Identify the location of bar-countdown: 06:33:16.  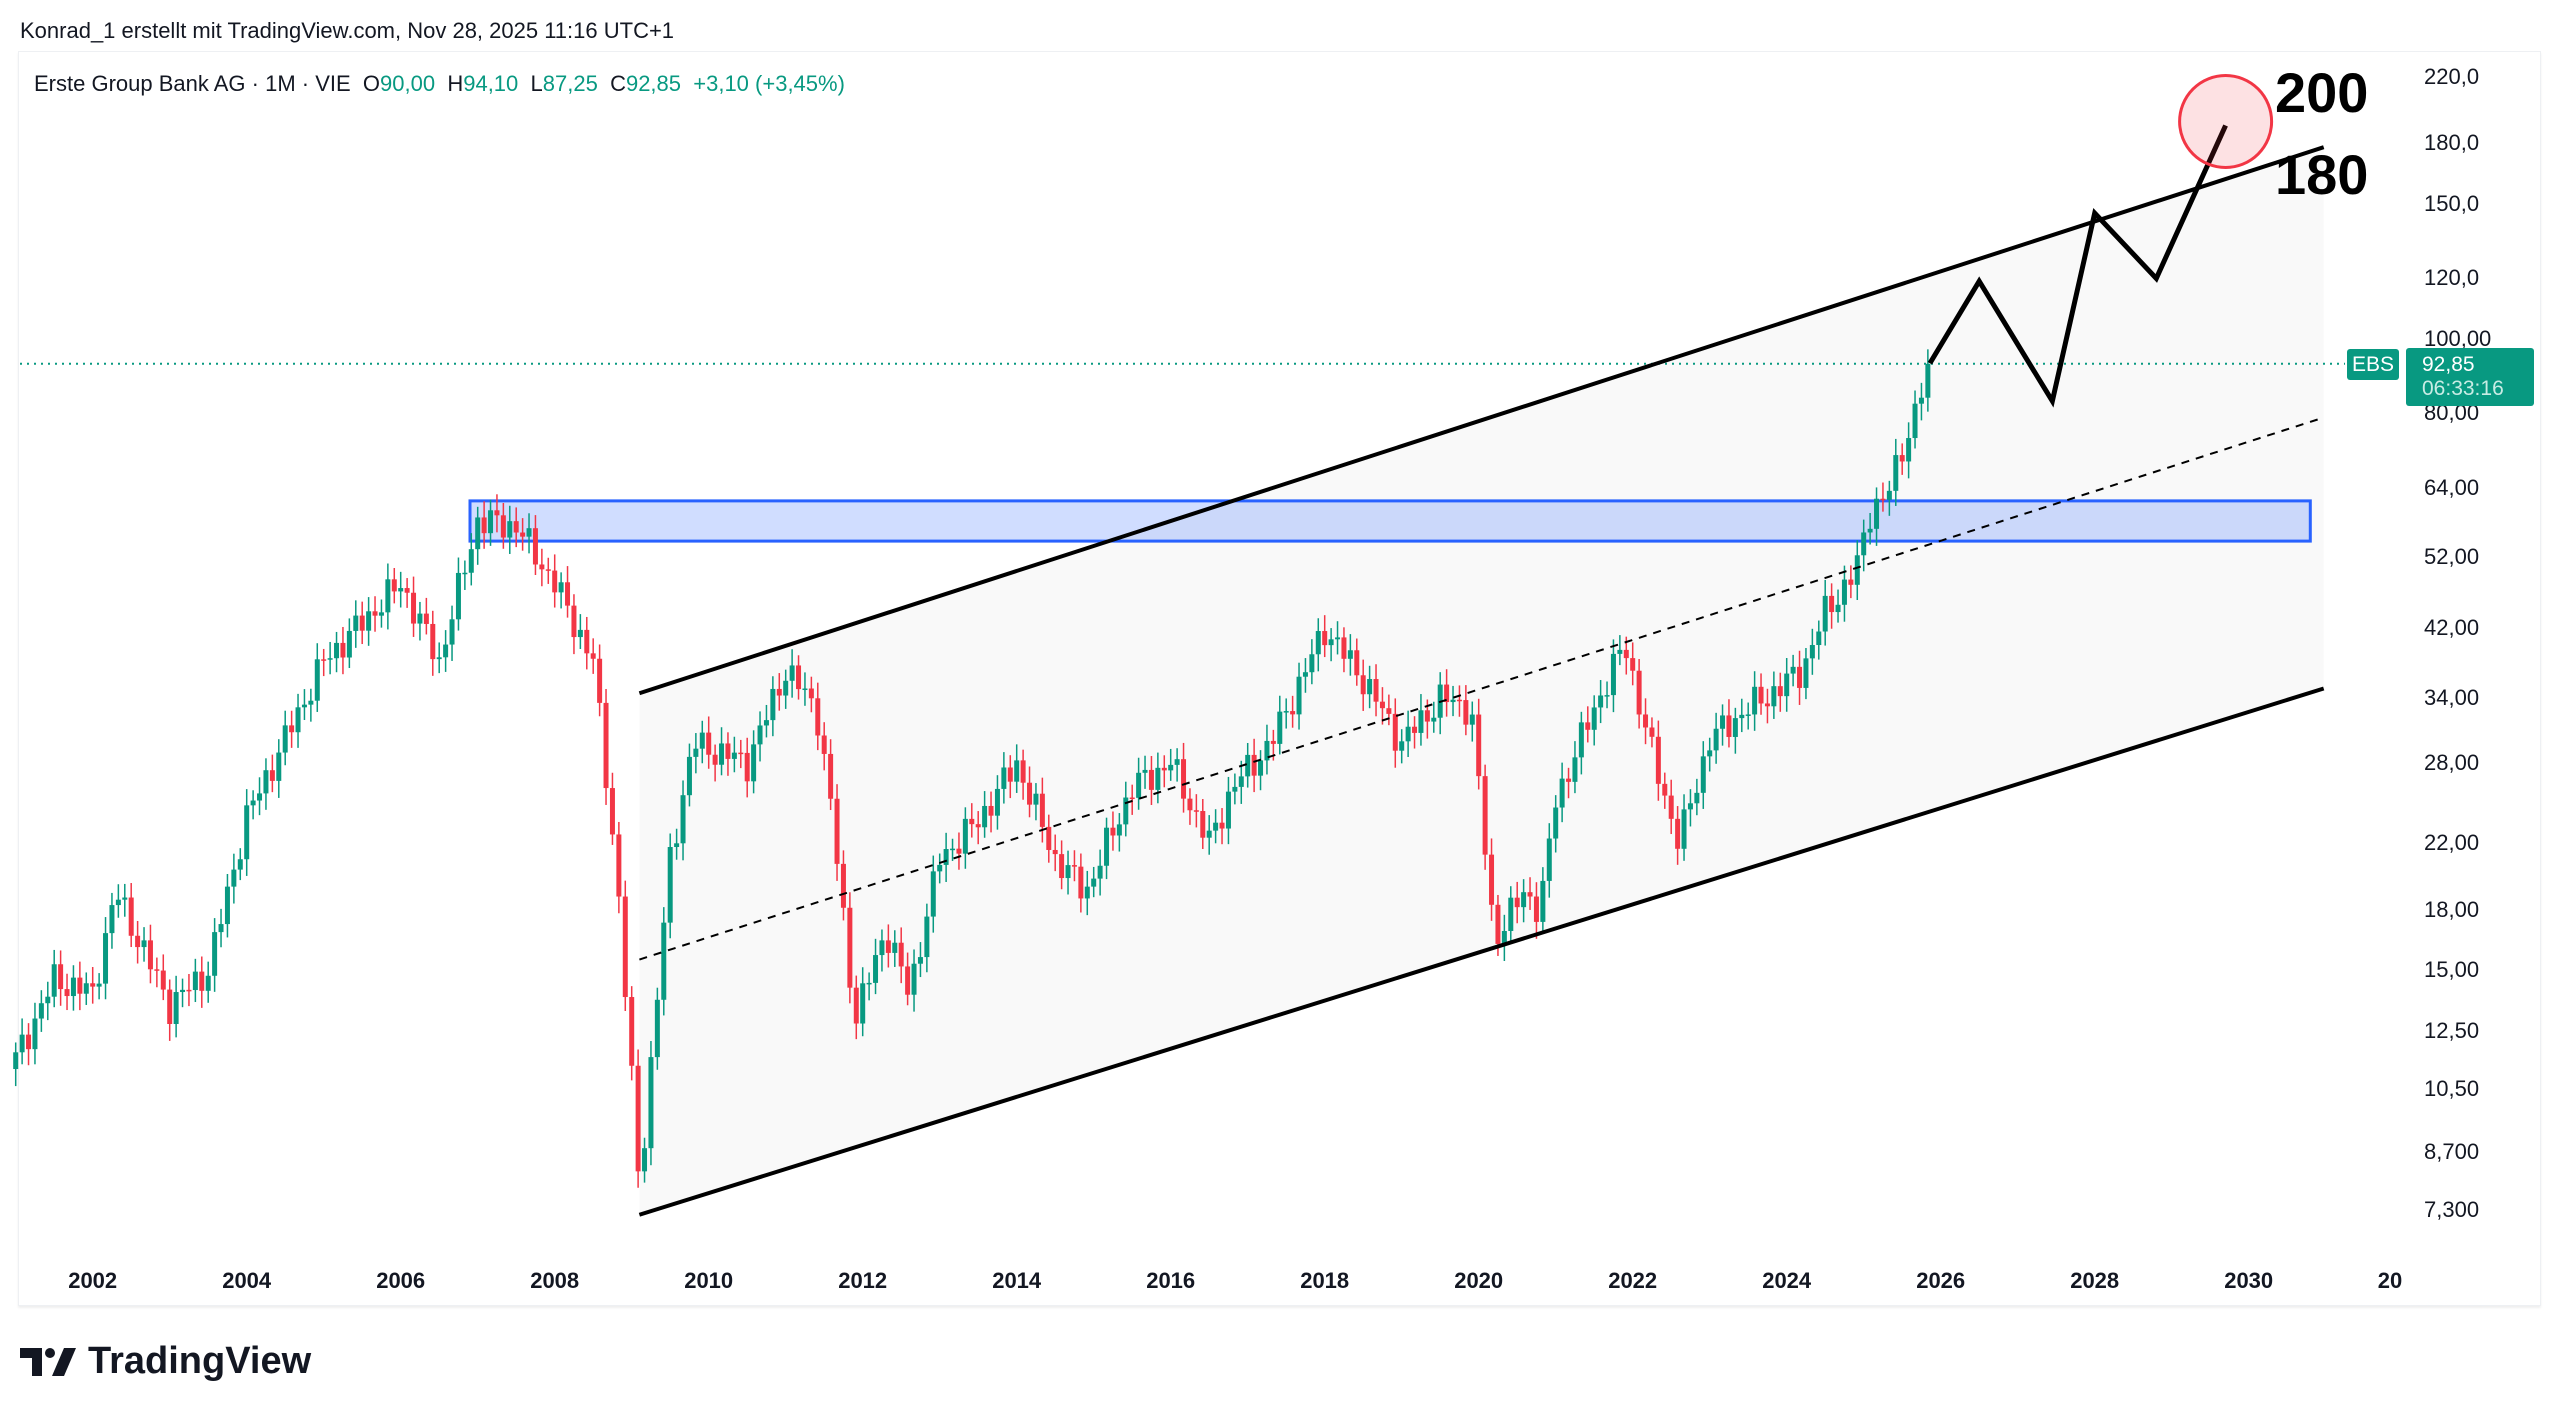
(2463, 388).